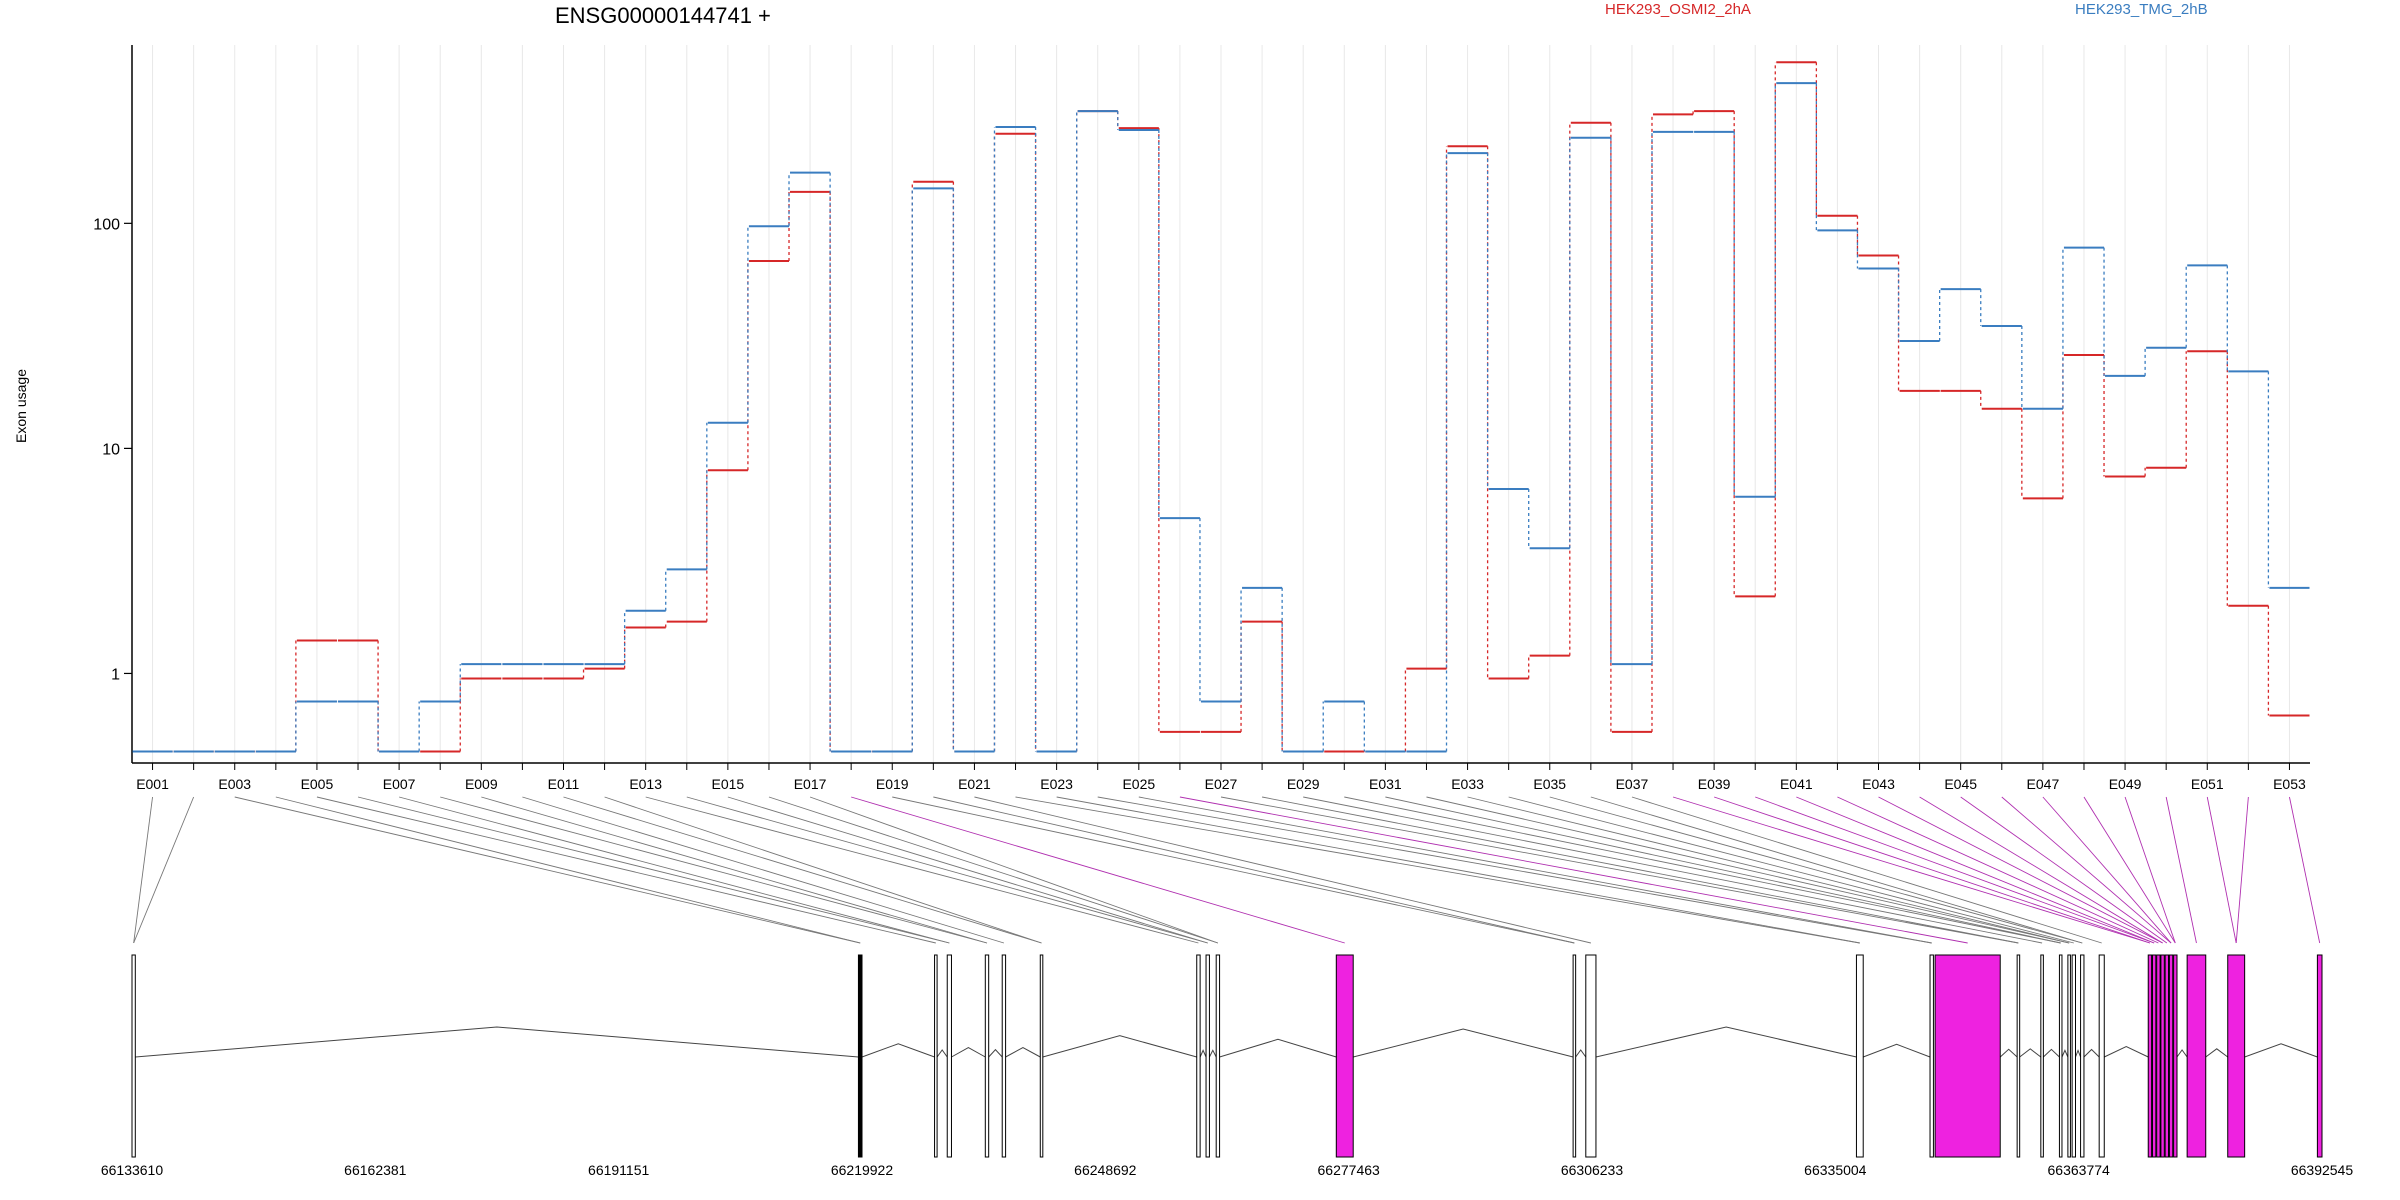  I want to click on legend-entry-tmg: HEK293_TMG_2hB, so click(2141, 9).